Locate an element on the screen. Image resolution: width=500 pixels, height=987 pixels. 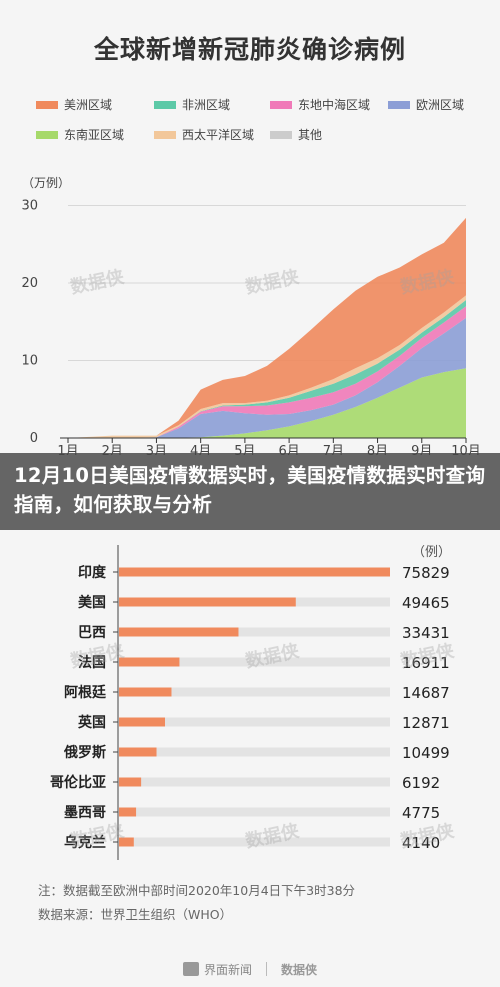
data-source: 数据来源：世界卫生组织（WHO） is located at coordinates (135, 914).